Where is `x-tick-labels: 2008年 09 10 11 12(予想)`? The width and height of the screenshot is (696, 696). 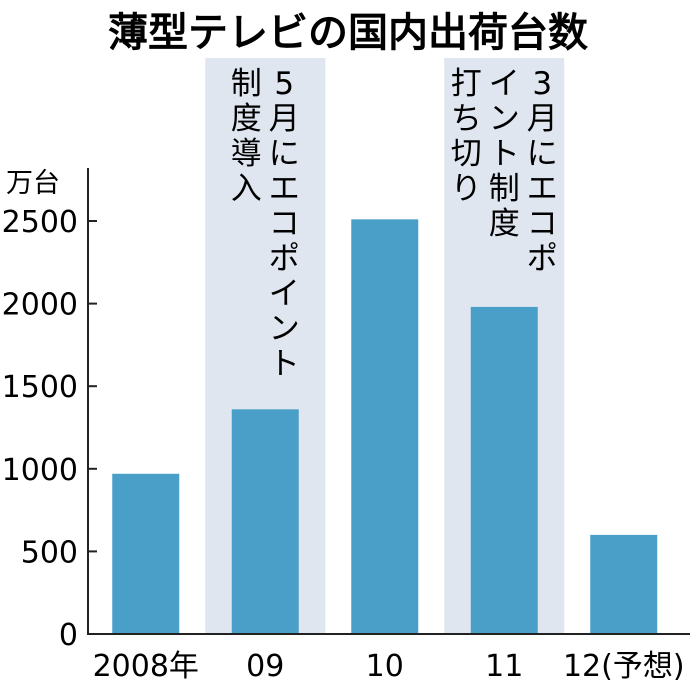 x-tick-labels: 2008年 09 10 11 12(予想) is located at coordinates (389, 666).